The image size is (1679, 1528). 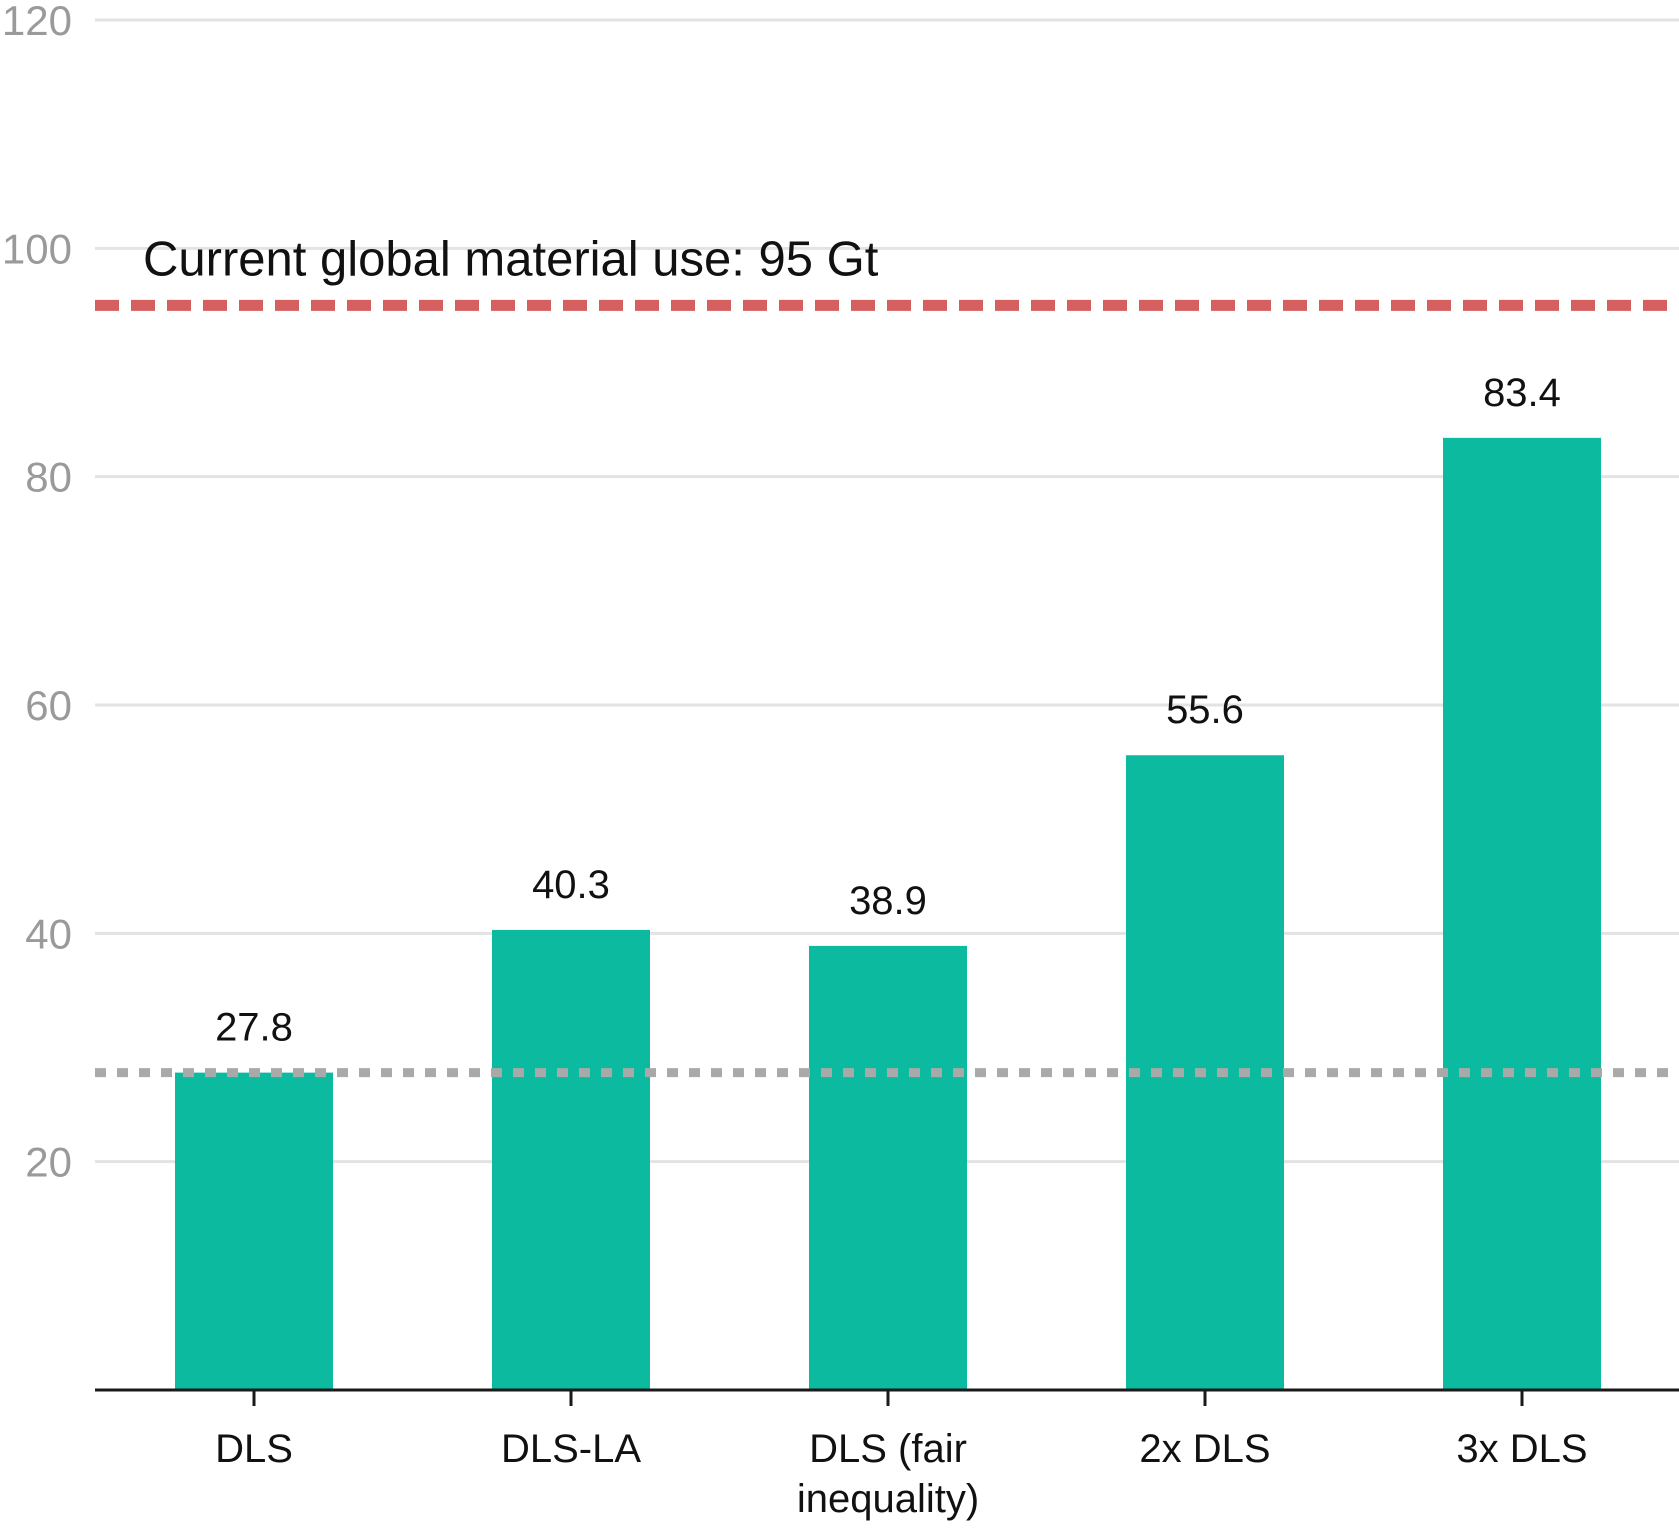 I want to click on y-tick-label: 120, so click(x=37, y=22).